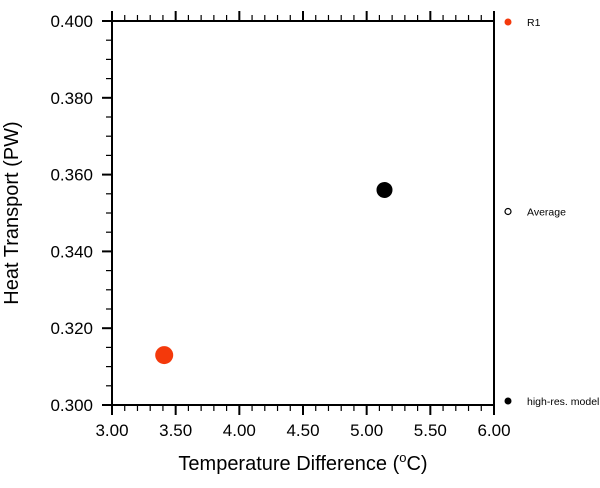  I want to click on legend: R1 Average high-res. model, so click(551, 212).